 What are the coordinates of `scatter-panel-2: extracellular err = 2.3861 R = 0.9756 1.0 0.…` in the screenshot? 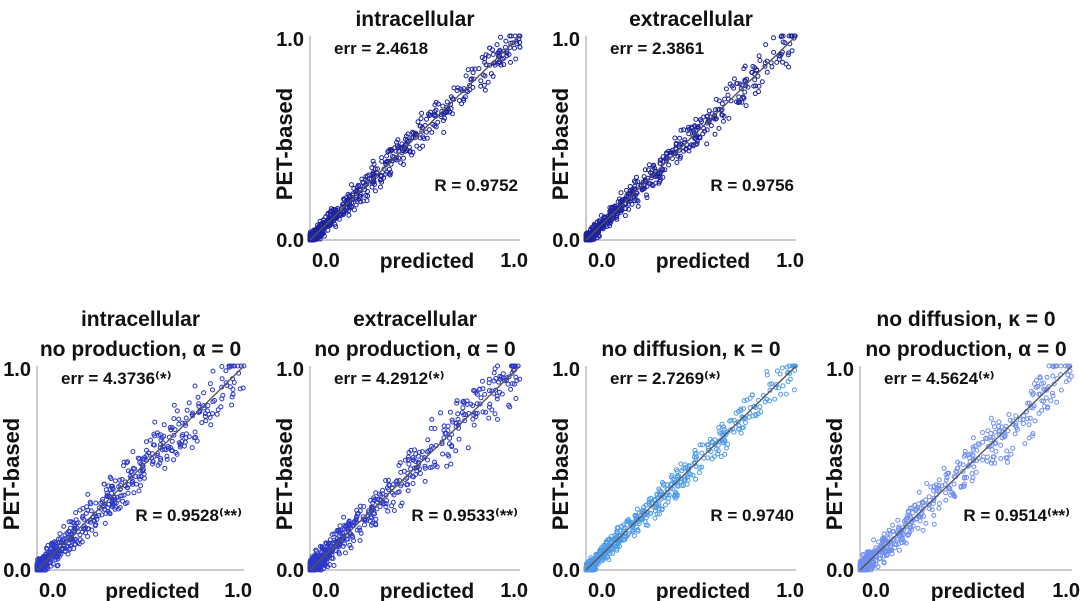 It's located at (676, 140).